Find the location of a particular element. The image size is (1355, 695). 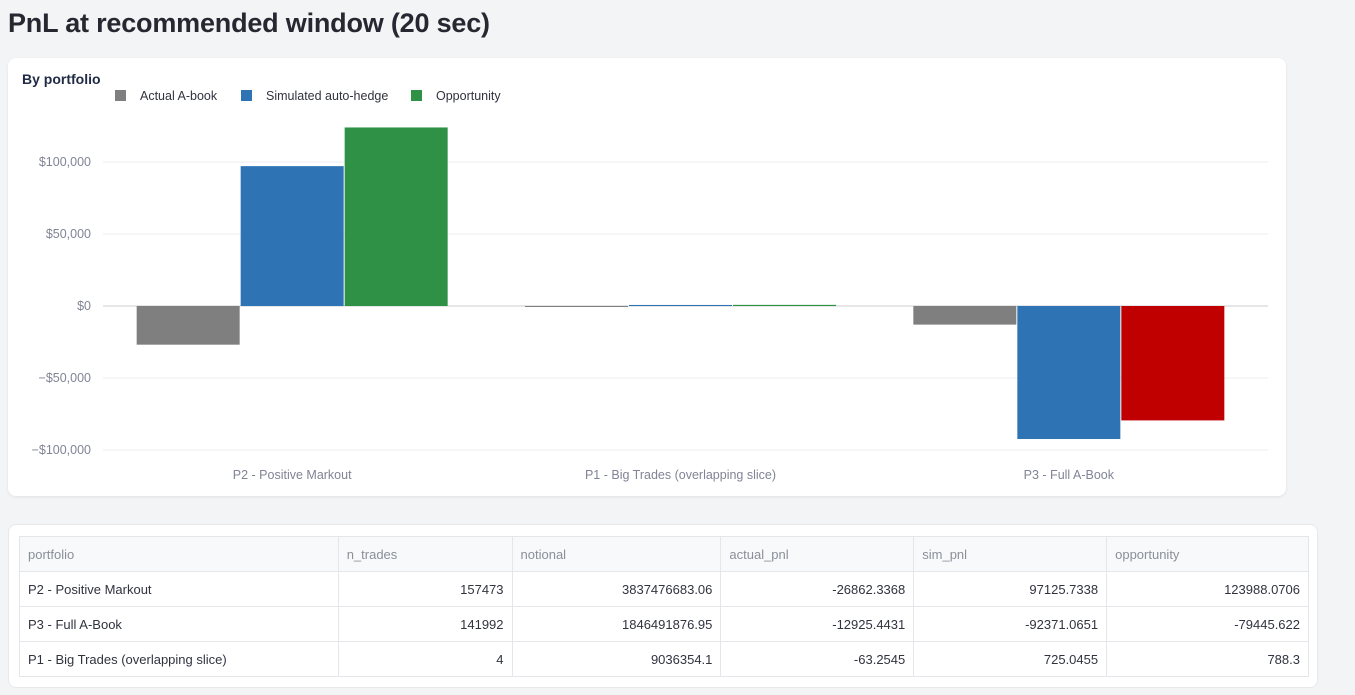

cell-opportunity: 788.3 is located at coordinates (1207, 659).